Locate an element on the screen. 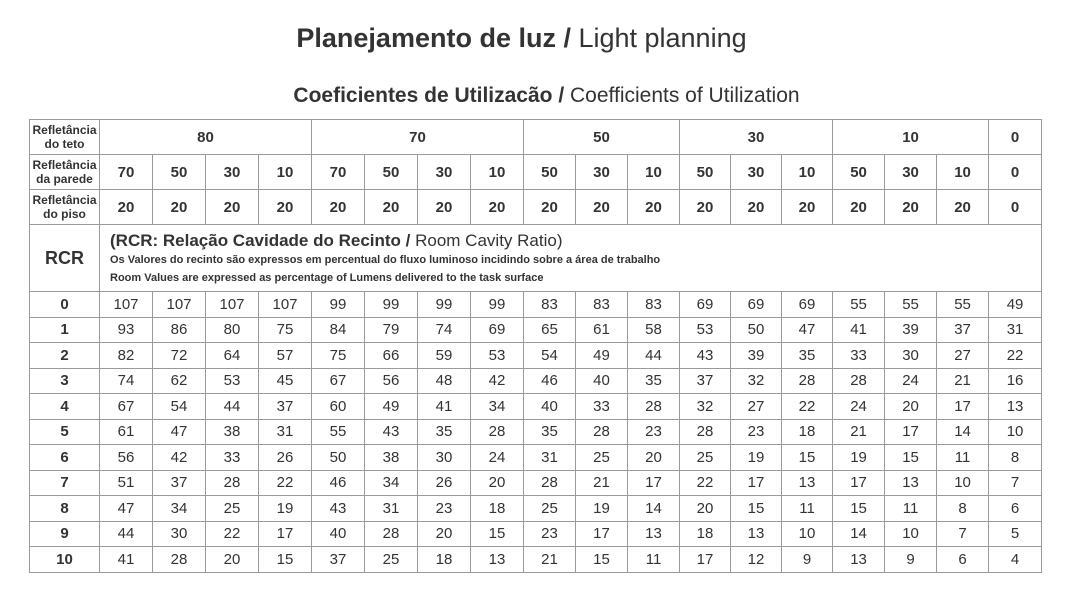 This screenshot has width=1071, height=597. rcr-value: 8 is located at coordinates (64, 508).